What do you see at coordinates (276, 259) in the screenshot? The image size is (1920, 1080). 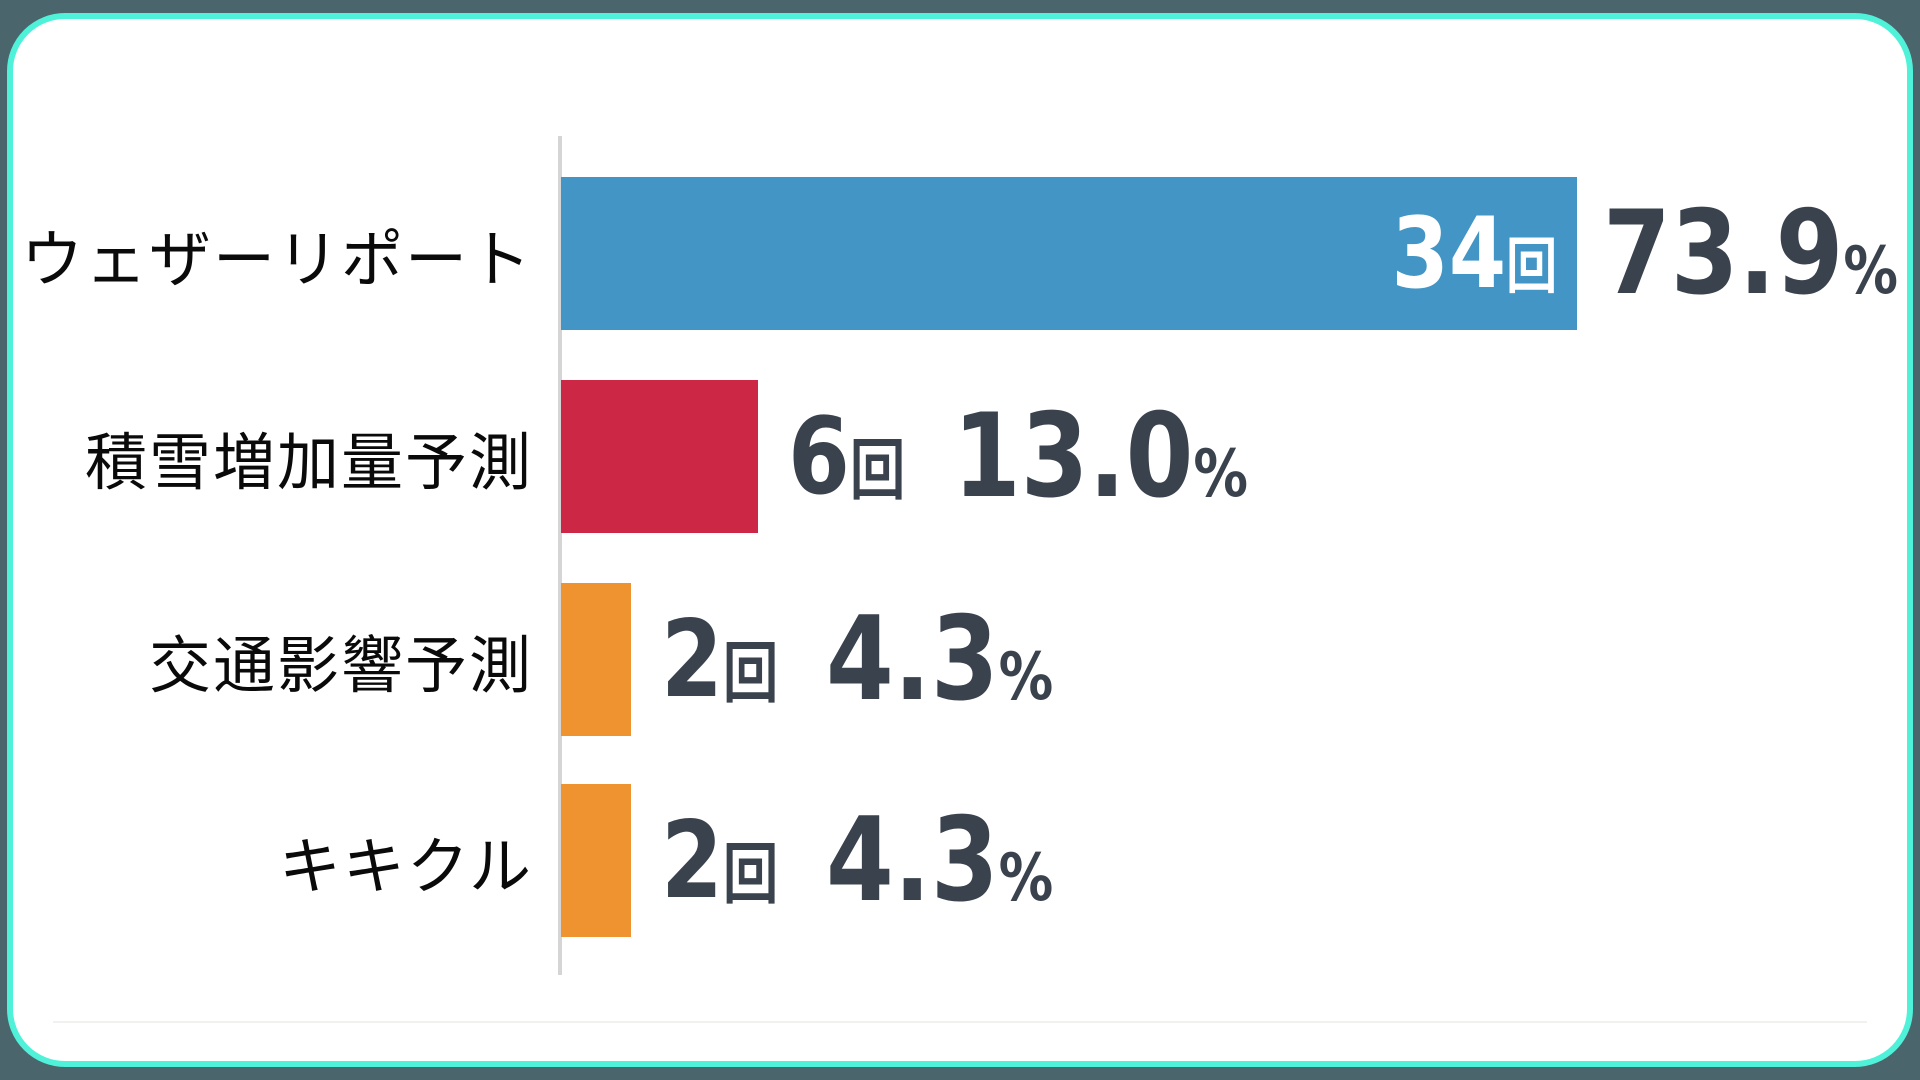 I see `category-label: ウェザーリポート` at bounding box center [276, 259].